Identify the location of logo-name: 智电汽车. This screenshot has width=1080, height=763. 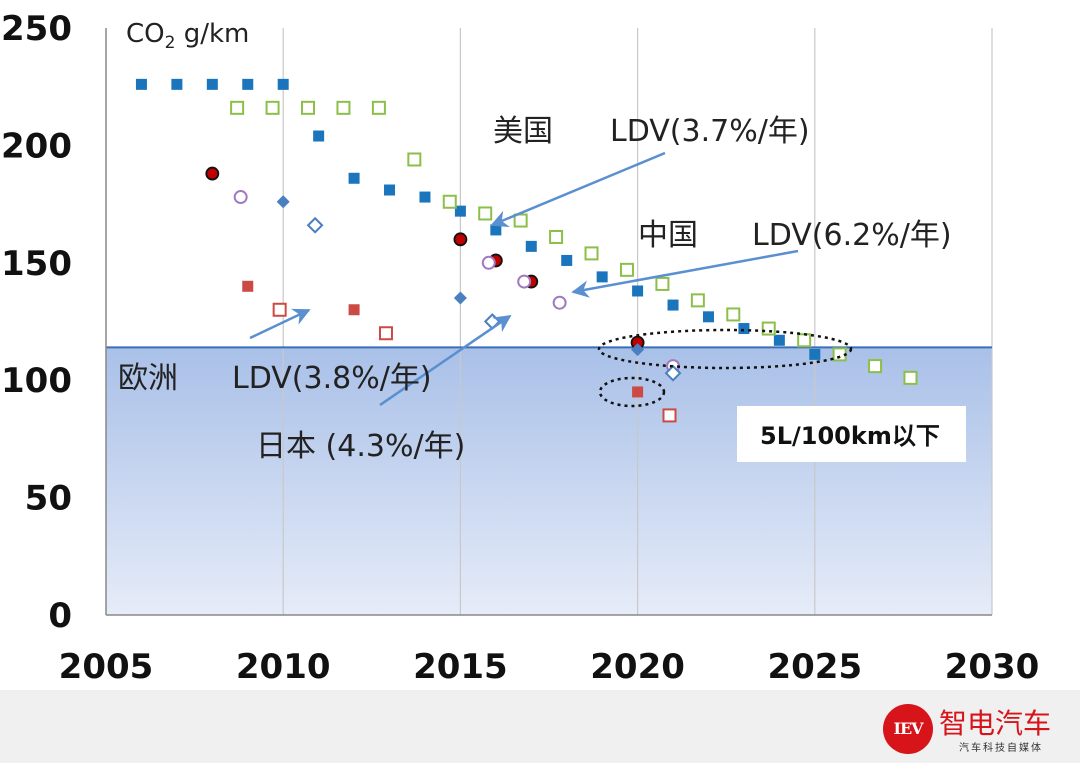
(995, 723).